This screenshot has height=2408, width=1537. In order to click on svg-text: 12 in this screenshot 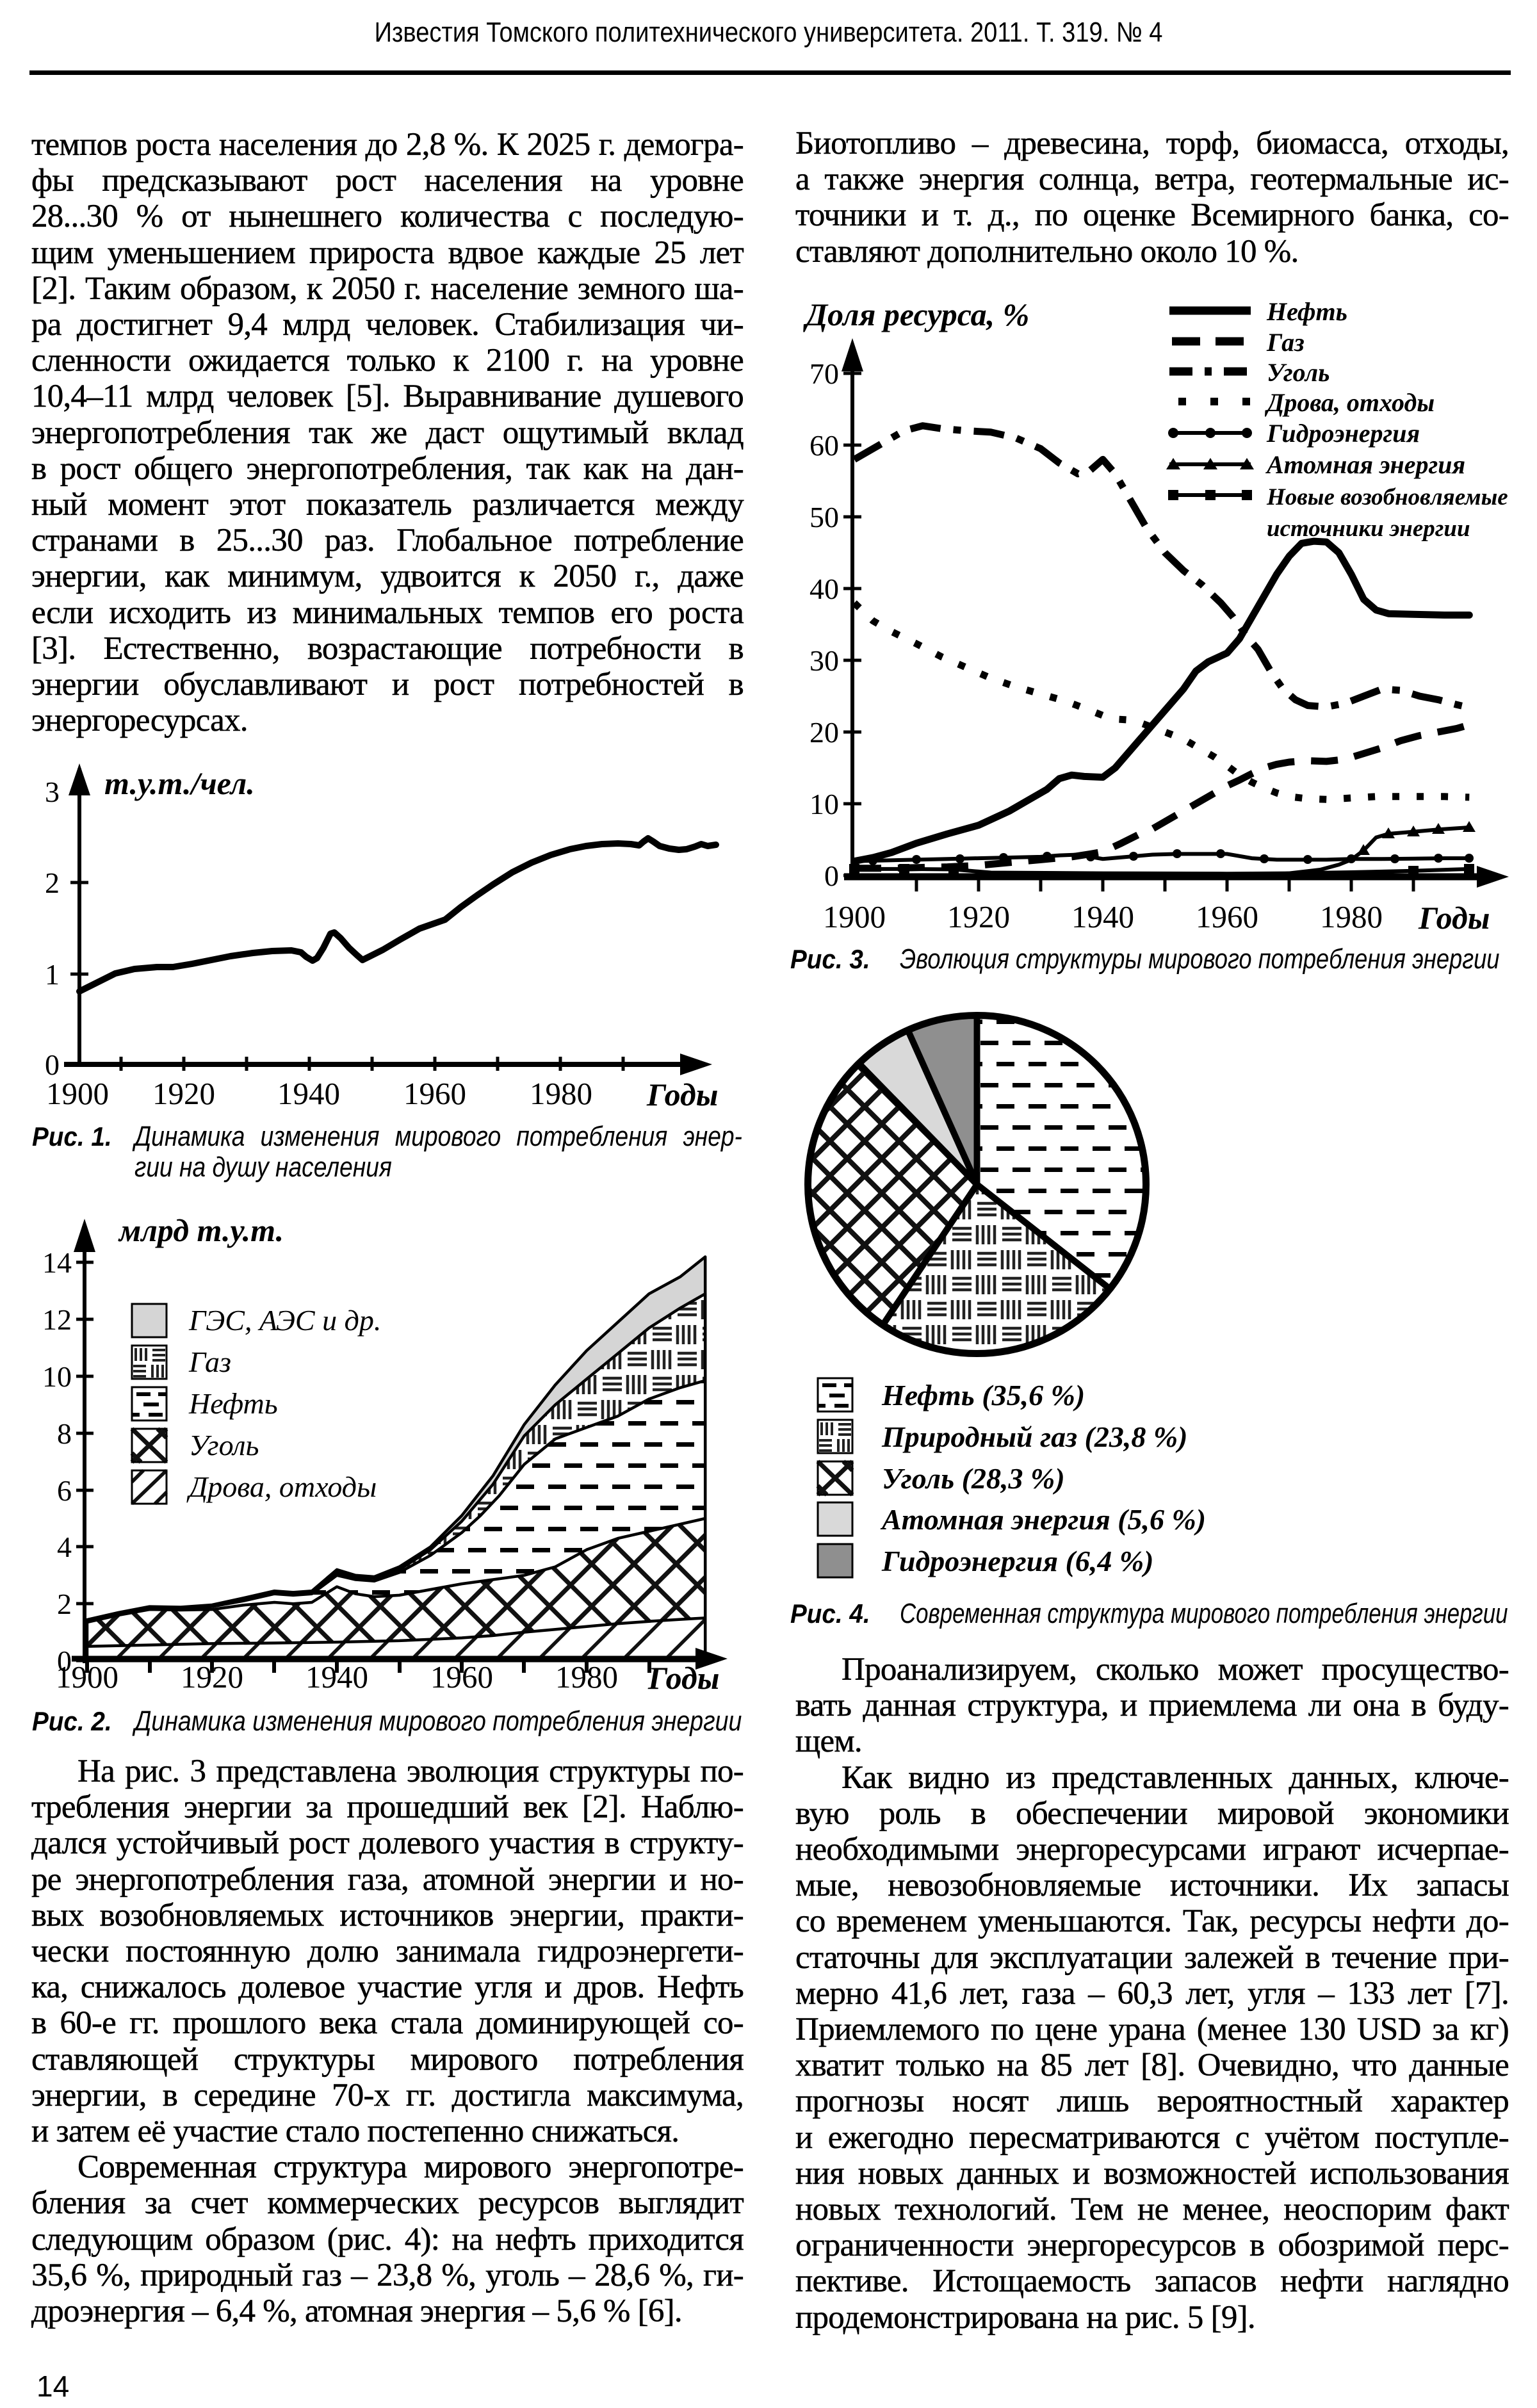, I will do `click(57, 1319)`.